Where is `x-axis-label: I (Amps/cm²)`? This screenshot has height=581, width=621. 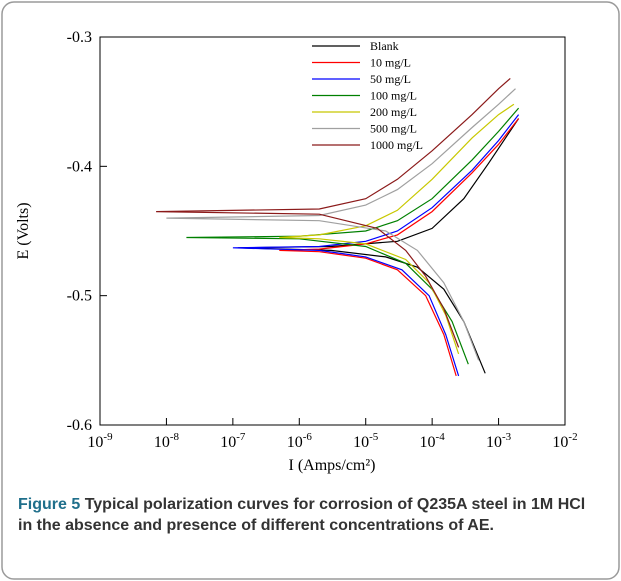
x-axis-label: I (Amps/cm²) is located at coordinates (332, 465).